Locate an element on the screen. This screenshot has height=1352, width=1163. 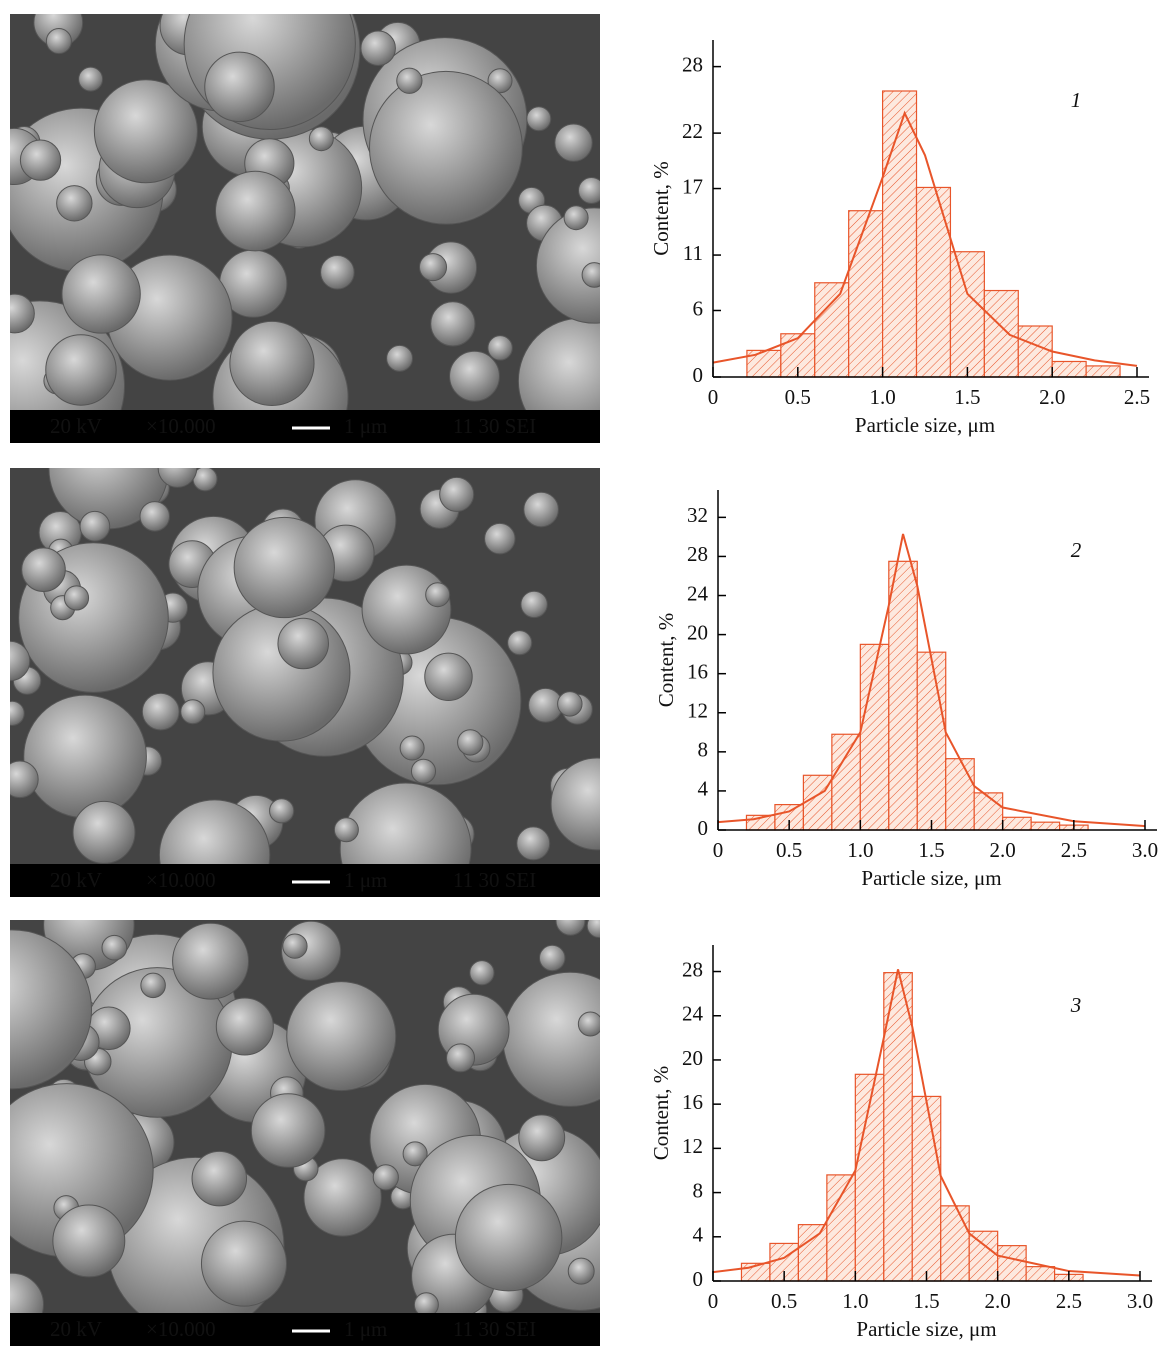
info: 11 30 SEI is located at coordinates (494, 880).